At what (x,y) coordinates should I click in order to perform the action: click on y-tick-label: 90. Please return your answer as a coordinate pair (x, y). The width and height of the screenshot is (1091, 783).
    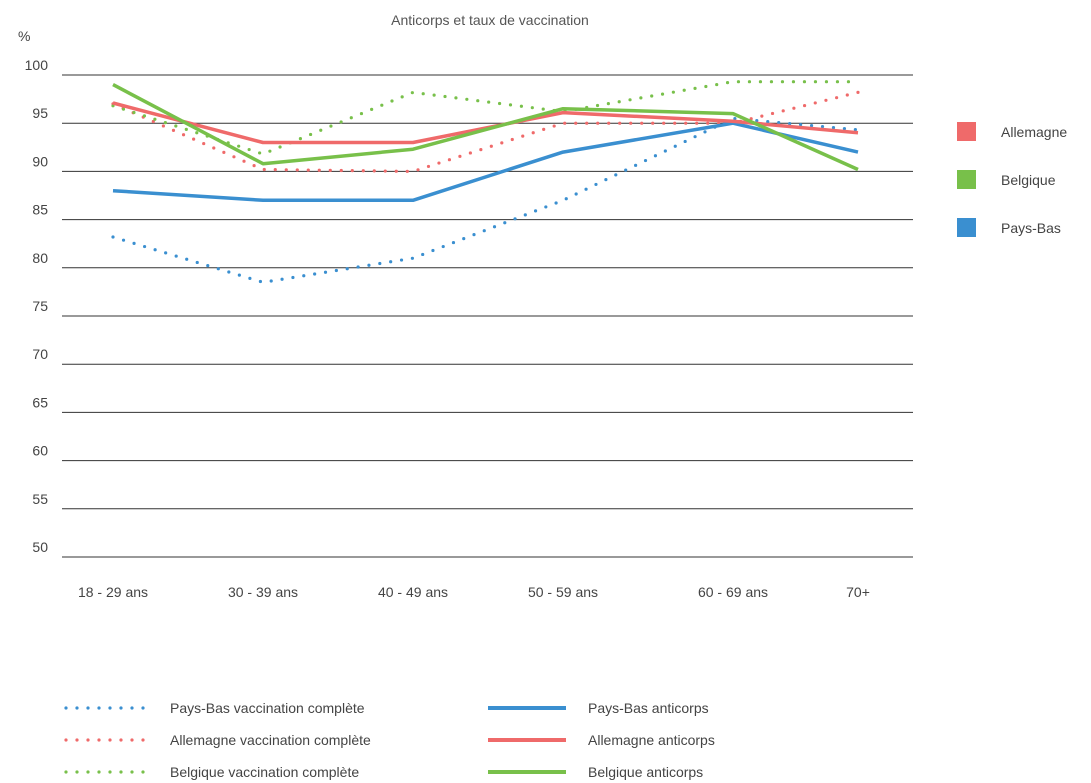
    Looking at the image, I should click on (40, 161).